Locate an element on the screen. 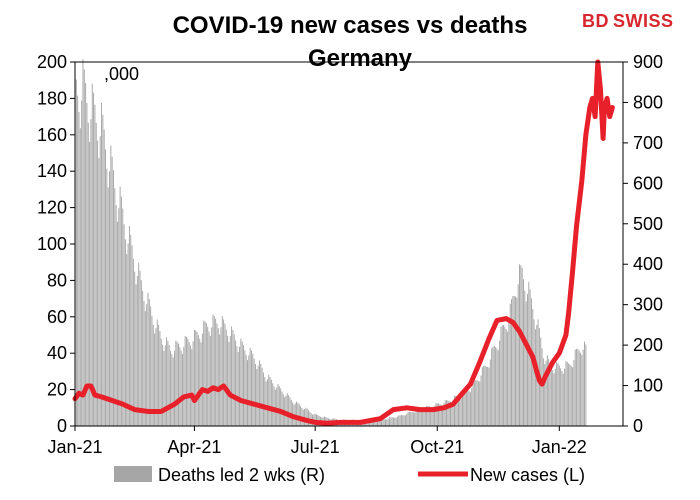 The width and height of the screenshot is (700, 500). left-tick-label: 200 is located at coordinates (52, 62).